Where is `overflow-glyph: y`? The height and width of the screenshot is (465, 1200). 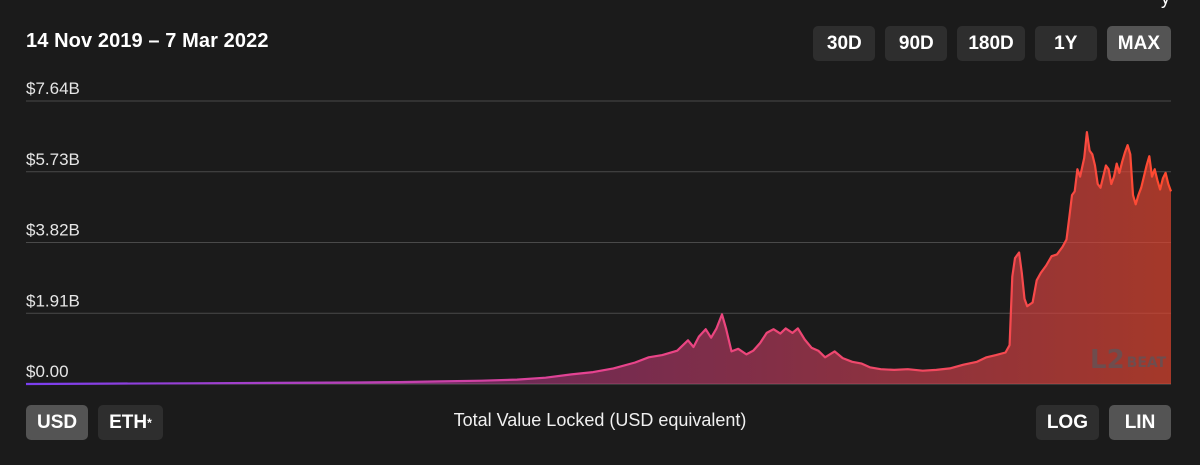 overflow-glyph: y is located at coordinates (1165, 4).